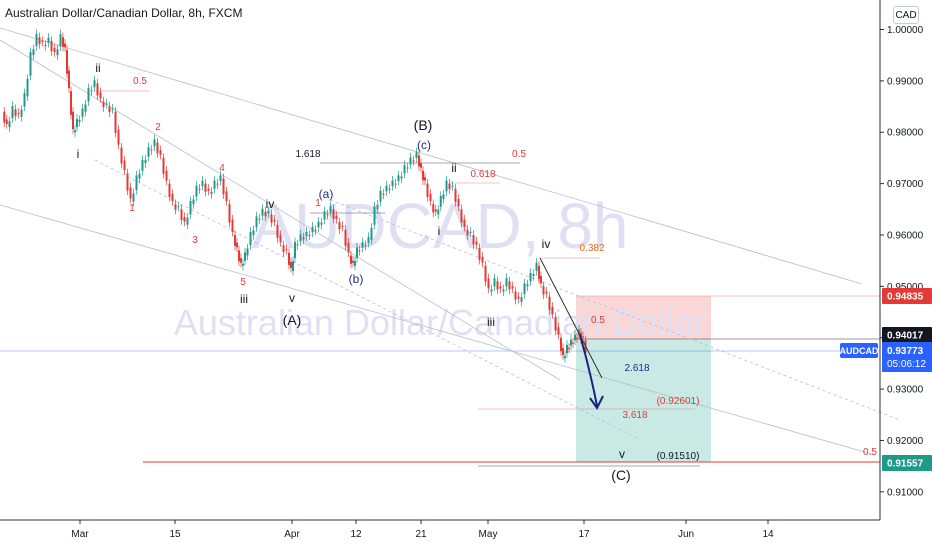 The width and height of the screenshot is (932, 550). Describe the element at coordinates (634, 415) in the screenshot. I see `wave-label: 3.618` at that location.